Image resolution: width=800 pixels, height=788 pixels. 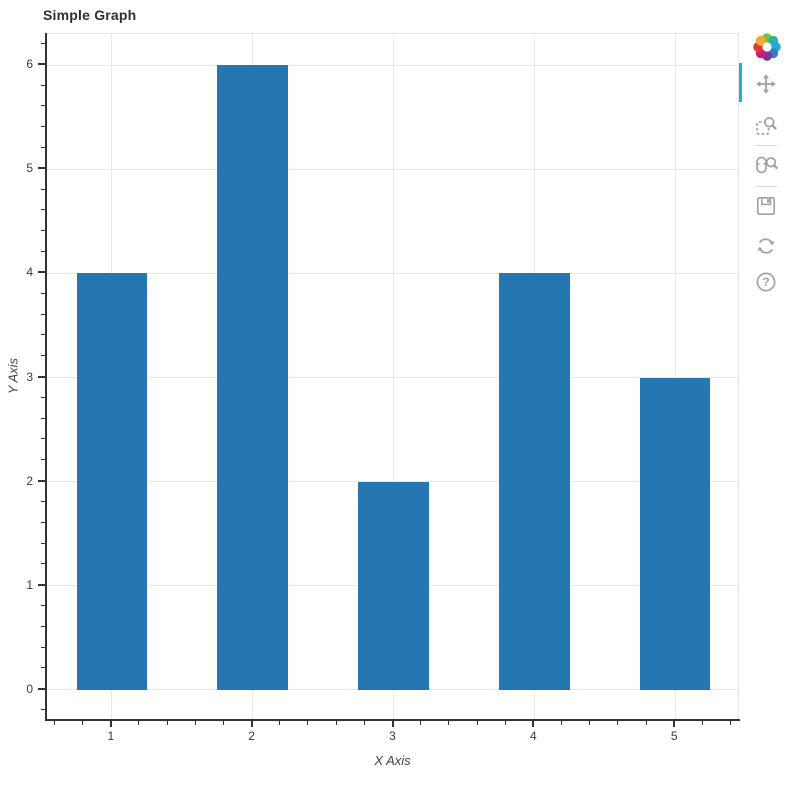 I want to click on pan-tool-button, so click(x=766, y=84).